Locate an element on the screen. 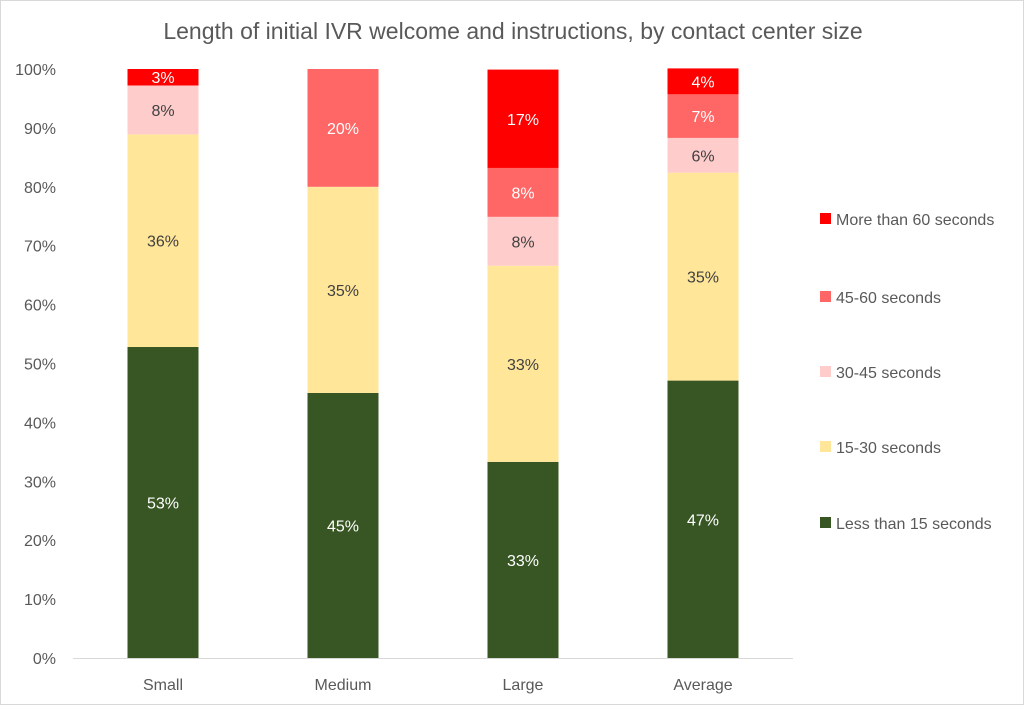 Image resolution: width=1024 pixels, height=709 pixels. data-label: 36% is located at coordinates (163, 242).